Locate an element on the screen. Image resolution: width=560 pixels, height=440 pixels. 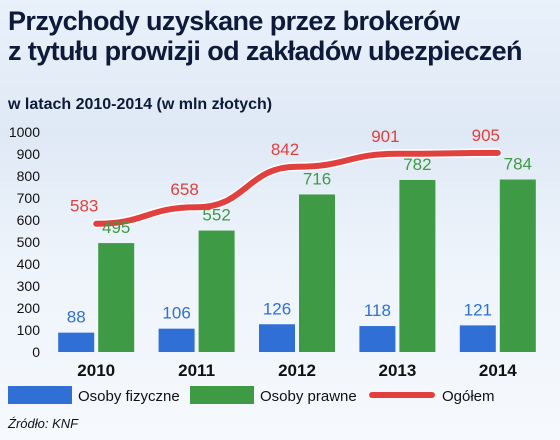
data-label-osoby-prawne: 716 is located at coordinates (317, 178).